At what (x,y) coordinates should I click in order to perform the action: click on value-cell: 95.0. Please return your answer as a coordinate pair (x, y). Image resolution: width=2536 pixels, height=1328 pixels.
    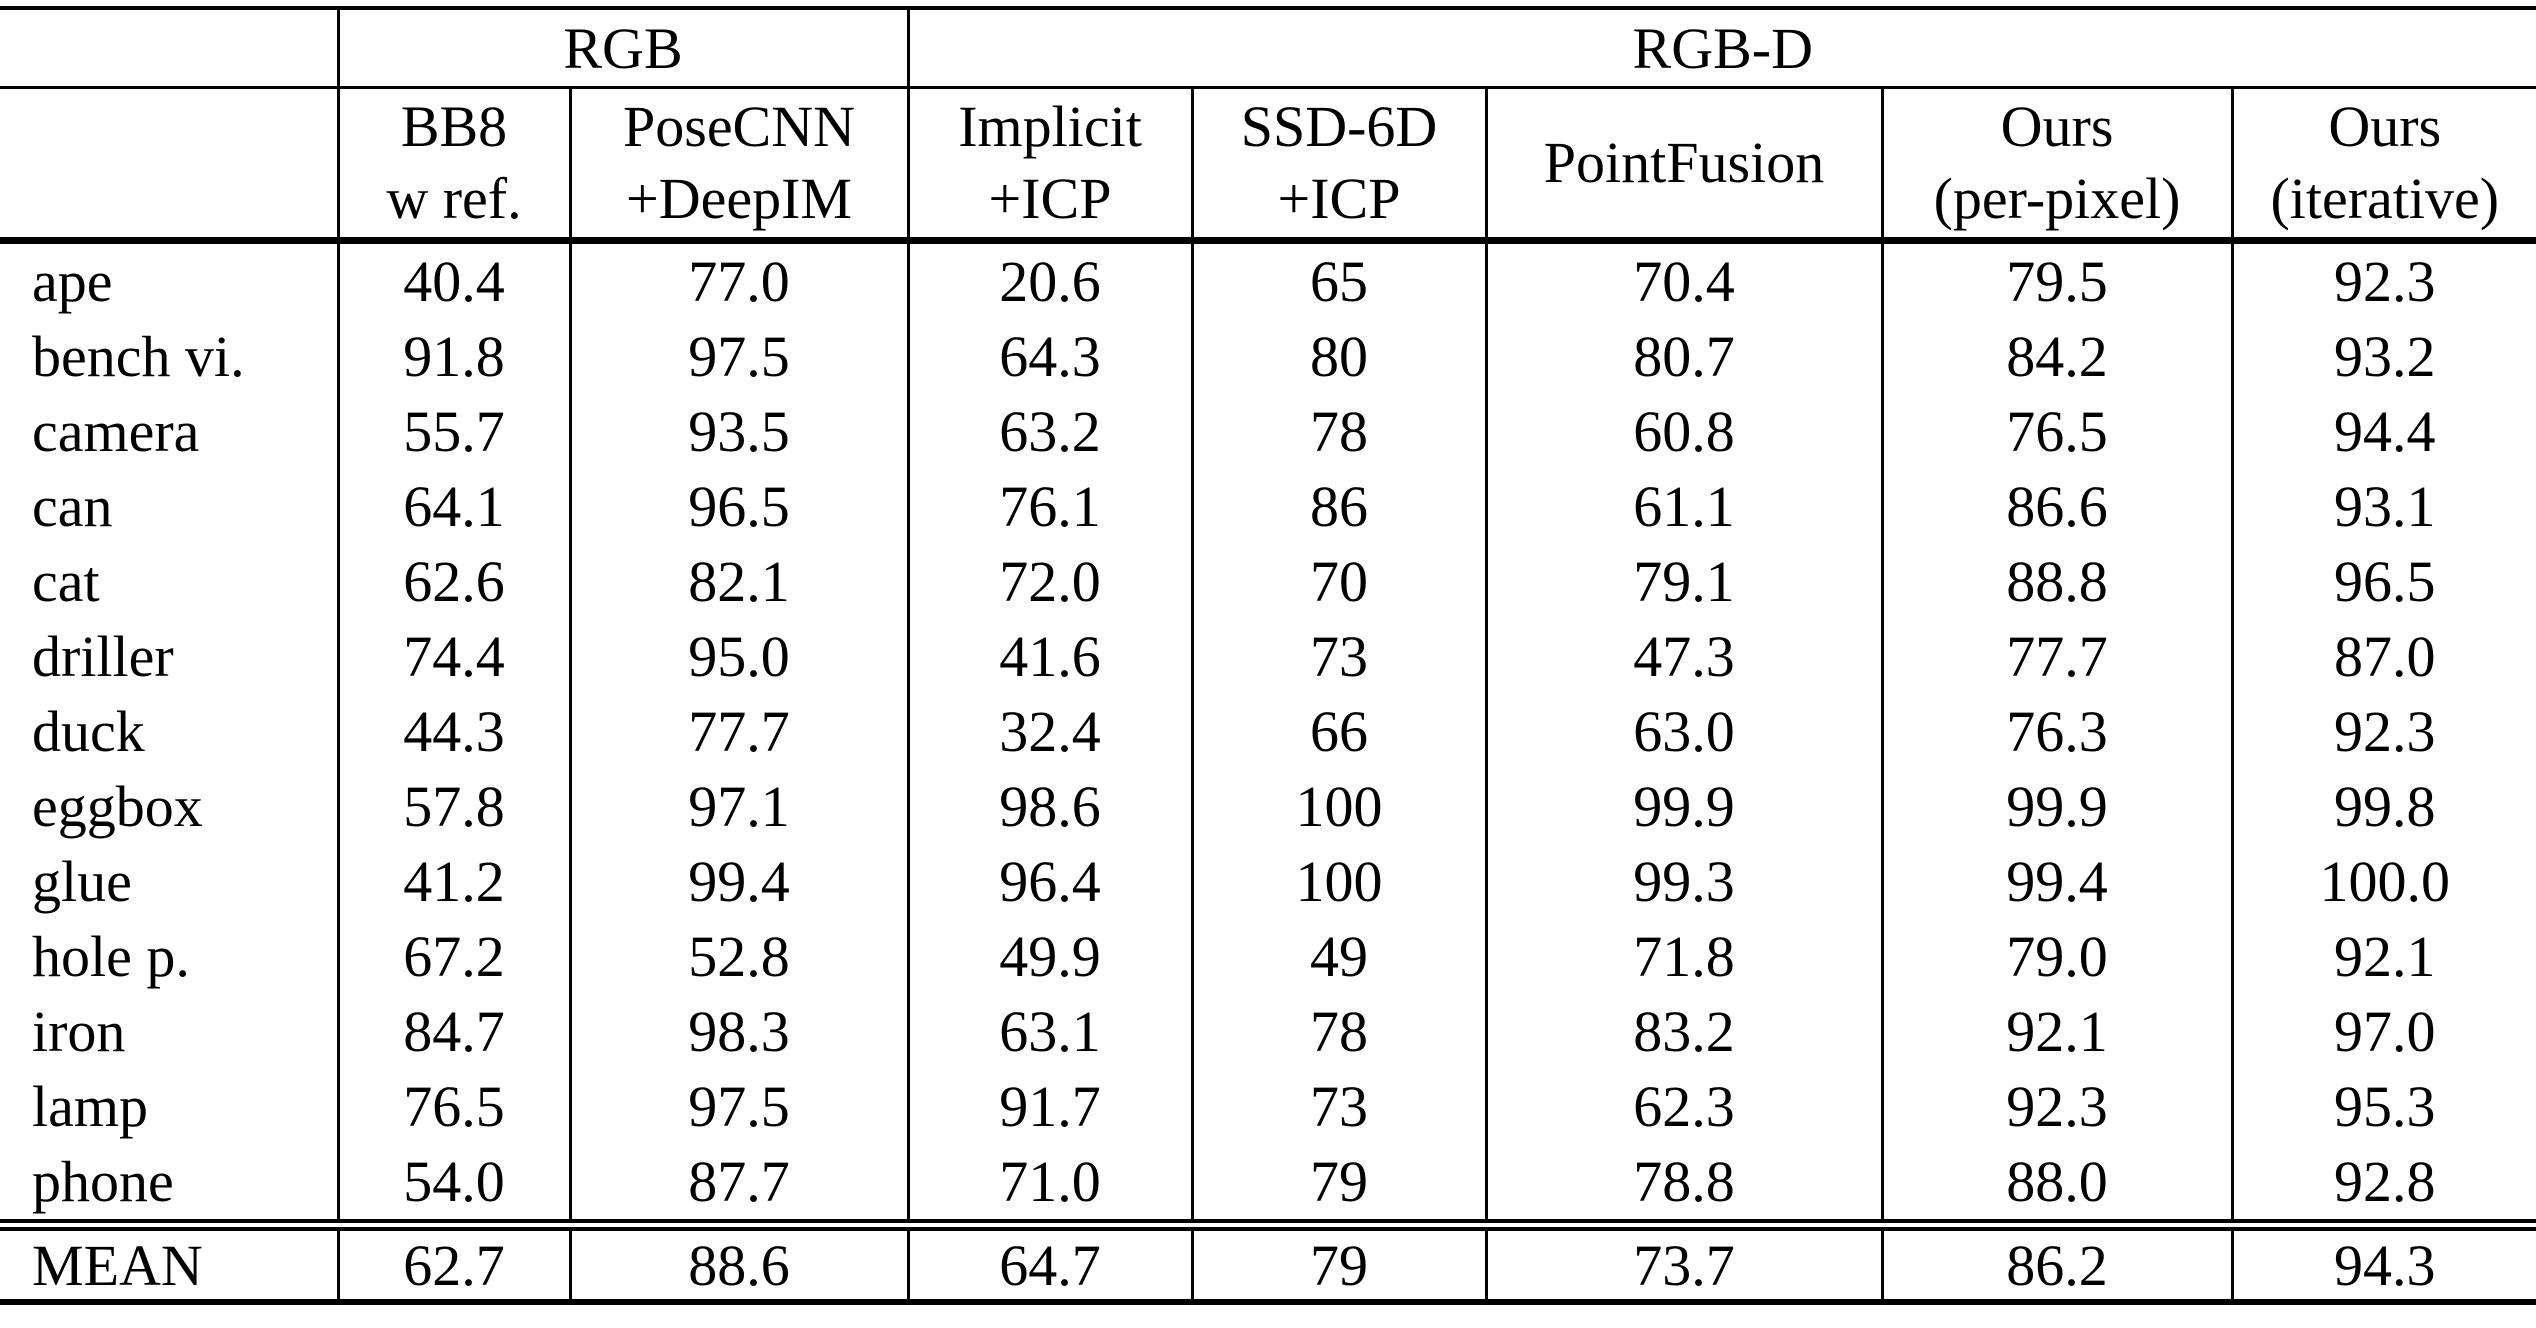
    Looking at the image, I should click on (738, 656).